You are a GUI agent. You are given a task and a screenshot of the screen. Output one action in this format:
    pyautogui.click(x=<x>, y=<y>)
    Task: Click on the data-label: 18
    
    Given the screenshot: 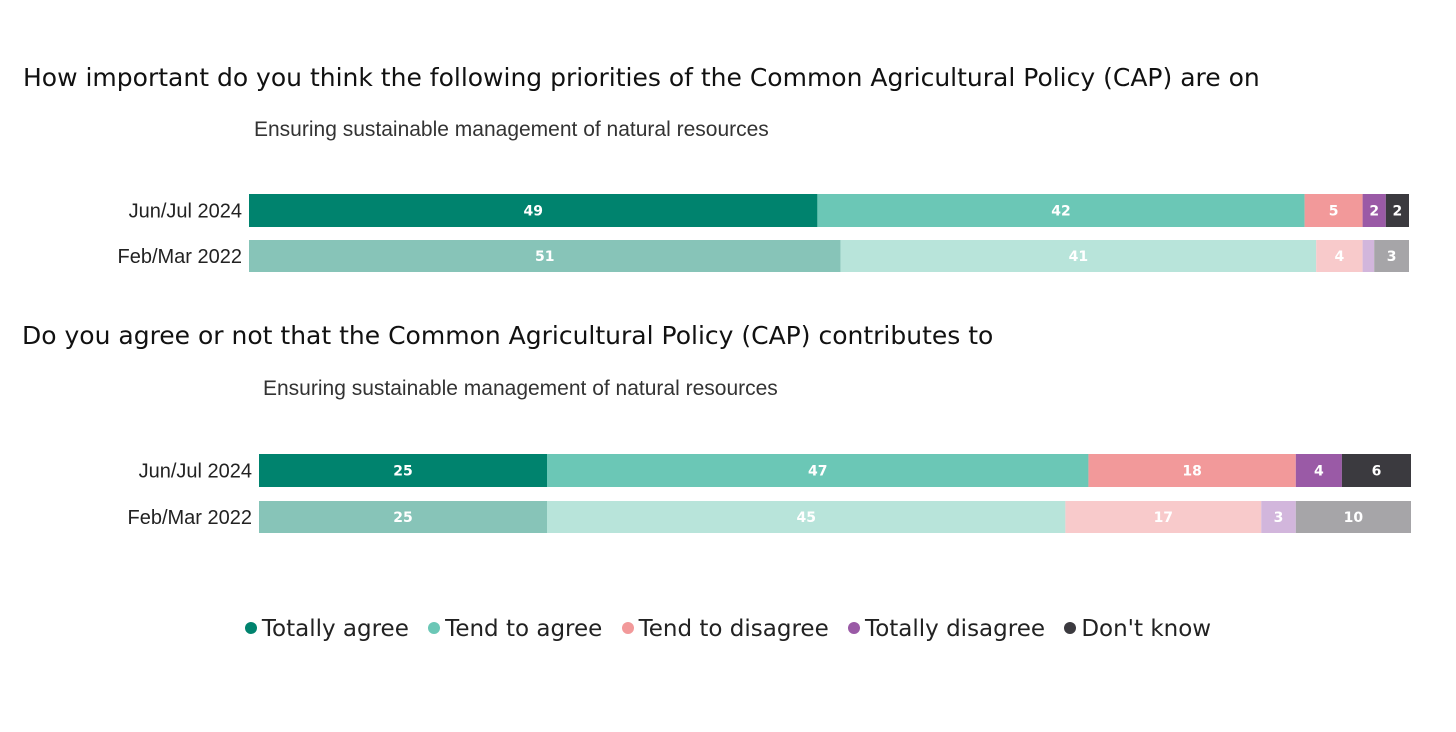 What is the action you would take?
    pyautogui.click(x=1191, y=472)
    